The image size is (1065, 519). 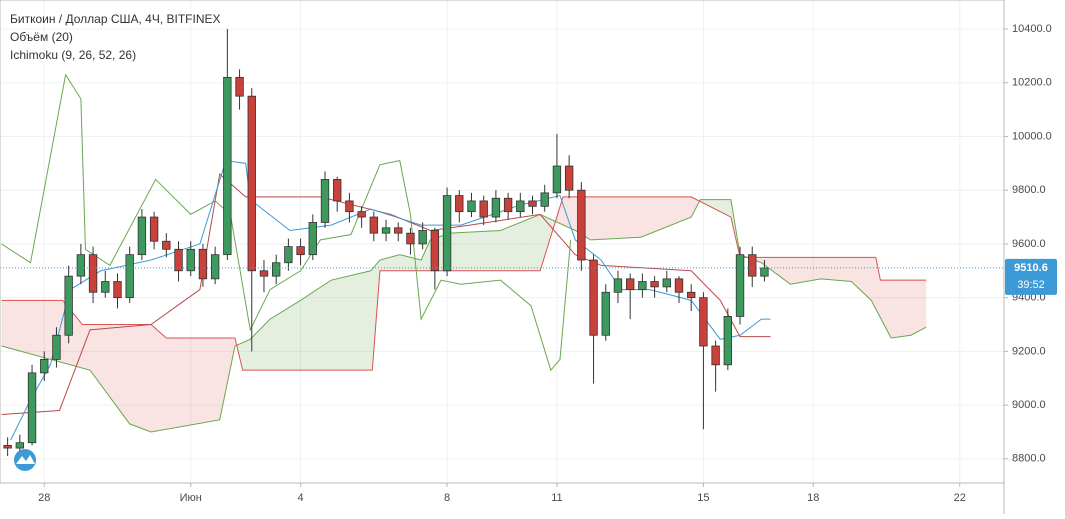 I want to click on x-tick-label: 11, so click(x=556, y=498).